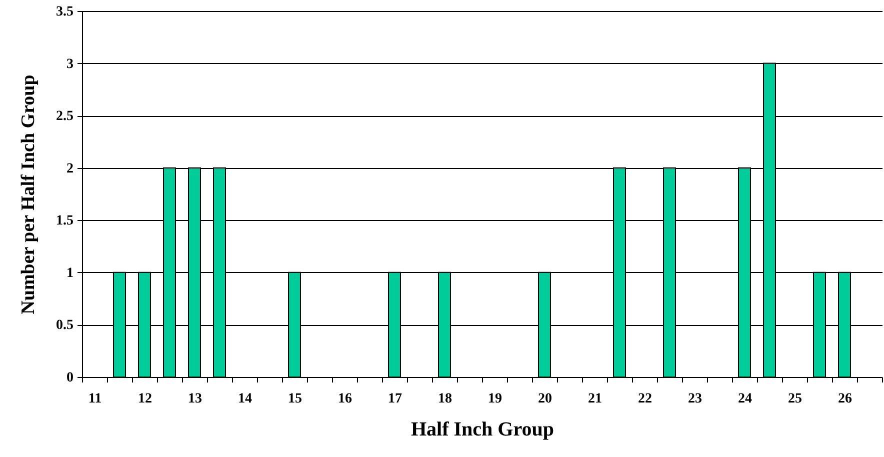  What do you see at coordinates (695, 399) in the screenshot?
I see `x-tick-label: 23` at bounding box center [695, 399].